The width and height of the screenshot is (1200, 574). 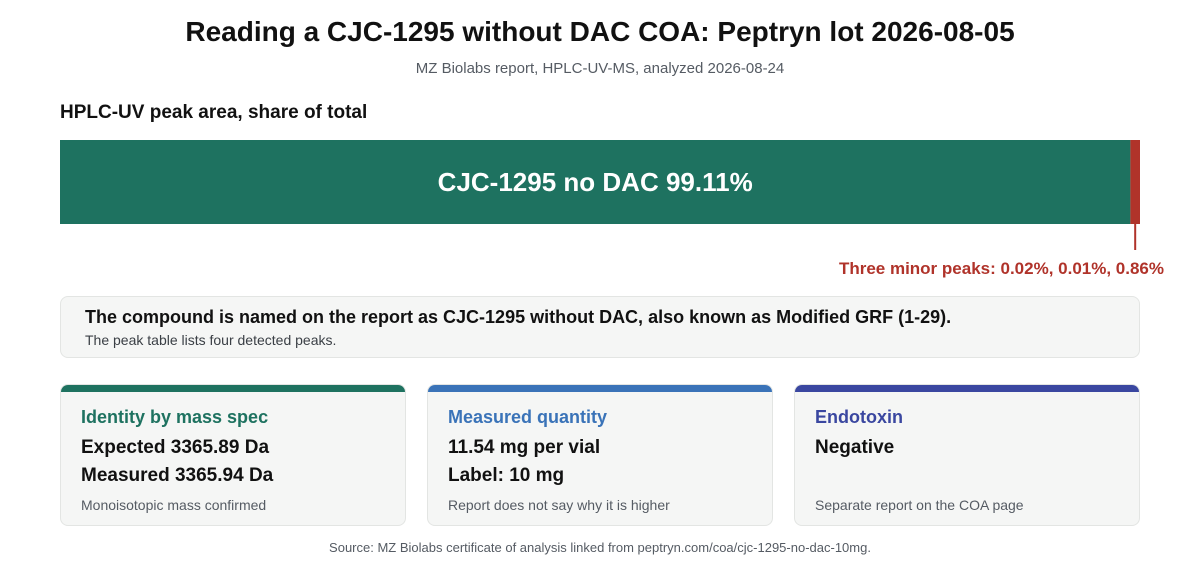 I want to click on chart-title: HPLC-UV peak area, share of total, so click(x=214, y=112).